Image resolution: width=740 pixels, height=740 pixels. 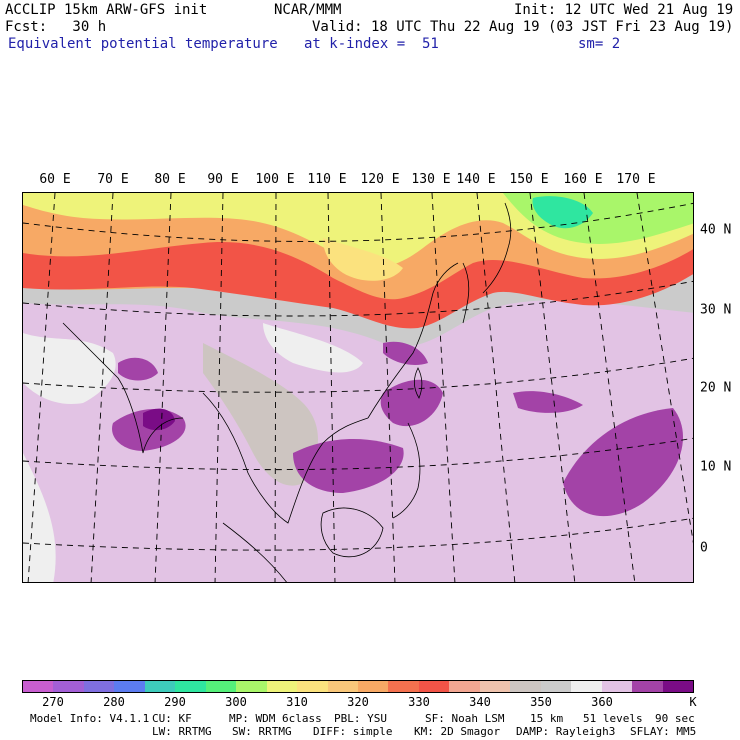 I want to click on purple-core-taiwan, so click(x=405, y=353).